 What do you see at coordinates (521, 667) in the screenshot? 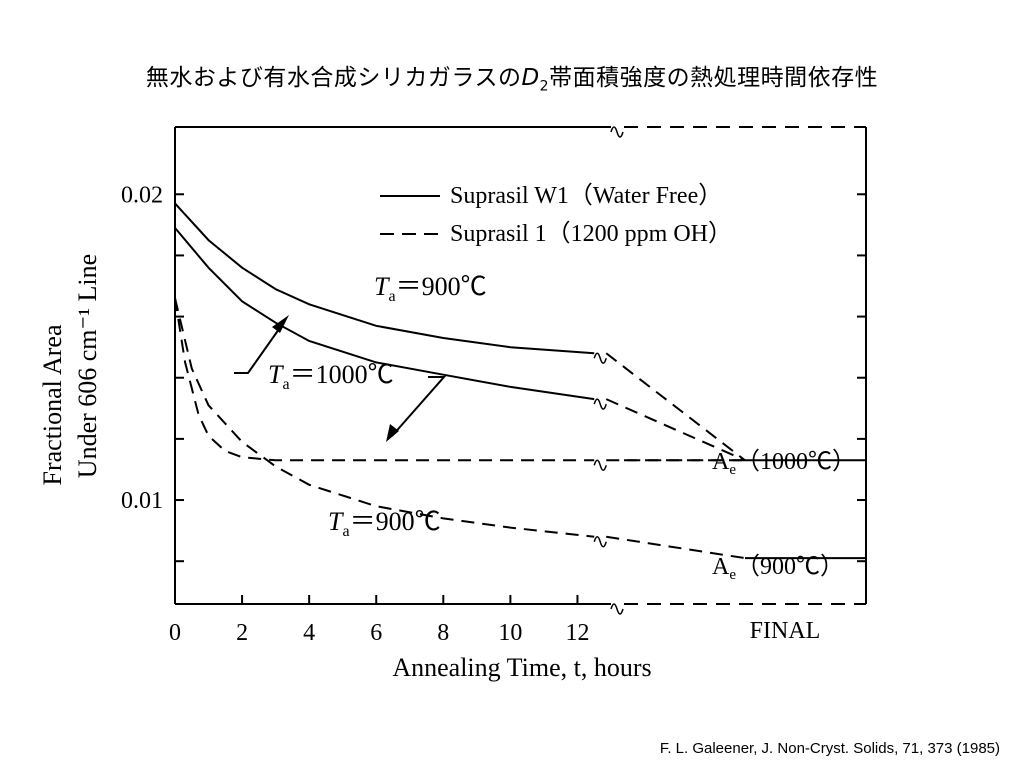
I see `x-axis-label: Annealing Time, t, hours` at bounding box center [521, 667].